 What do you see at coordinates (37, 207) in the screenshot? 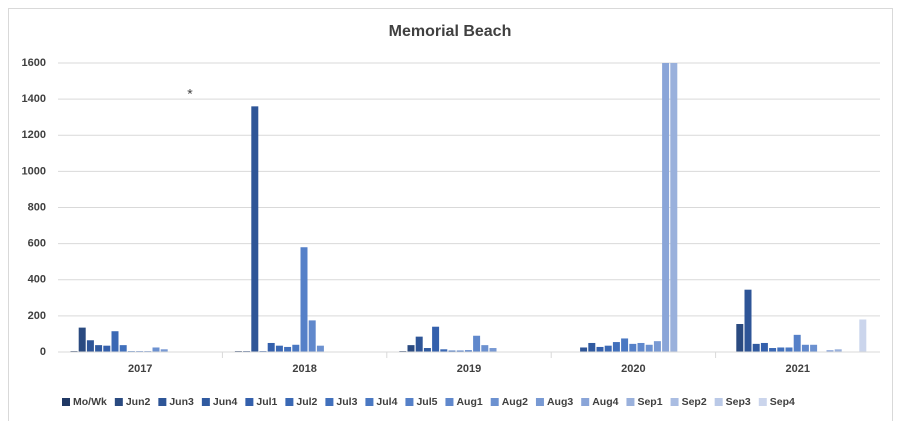
I see `y-tick-label: 800` at bounding box center [37, 207].